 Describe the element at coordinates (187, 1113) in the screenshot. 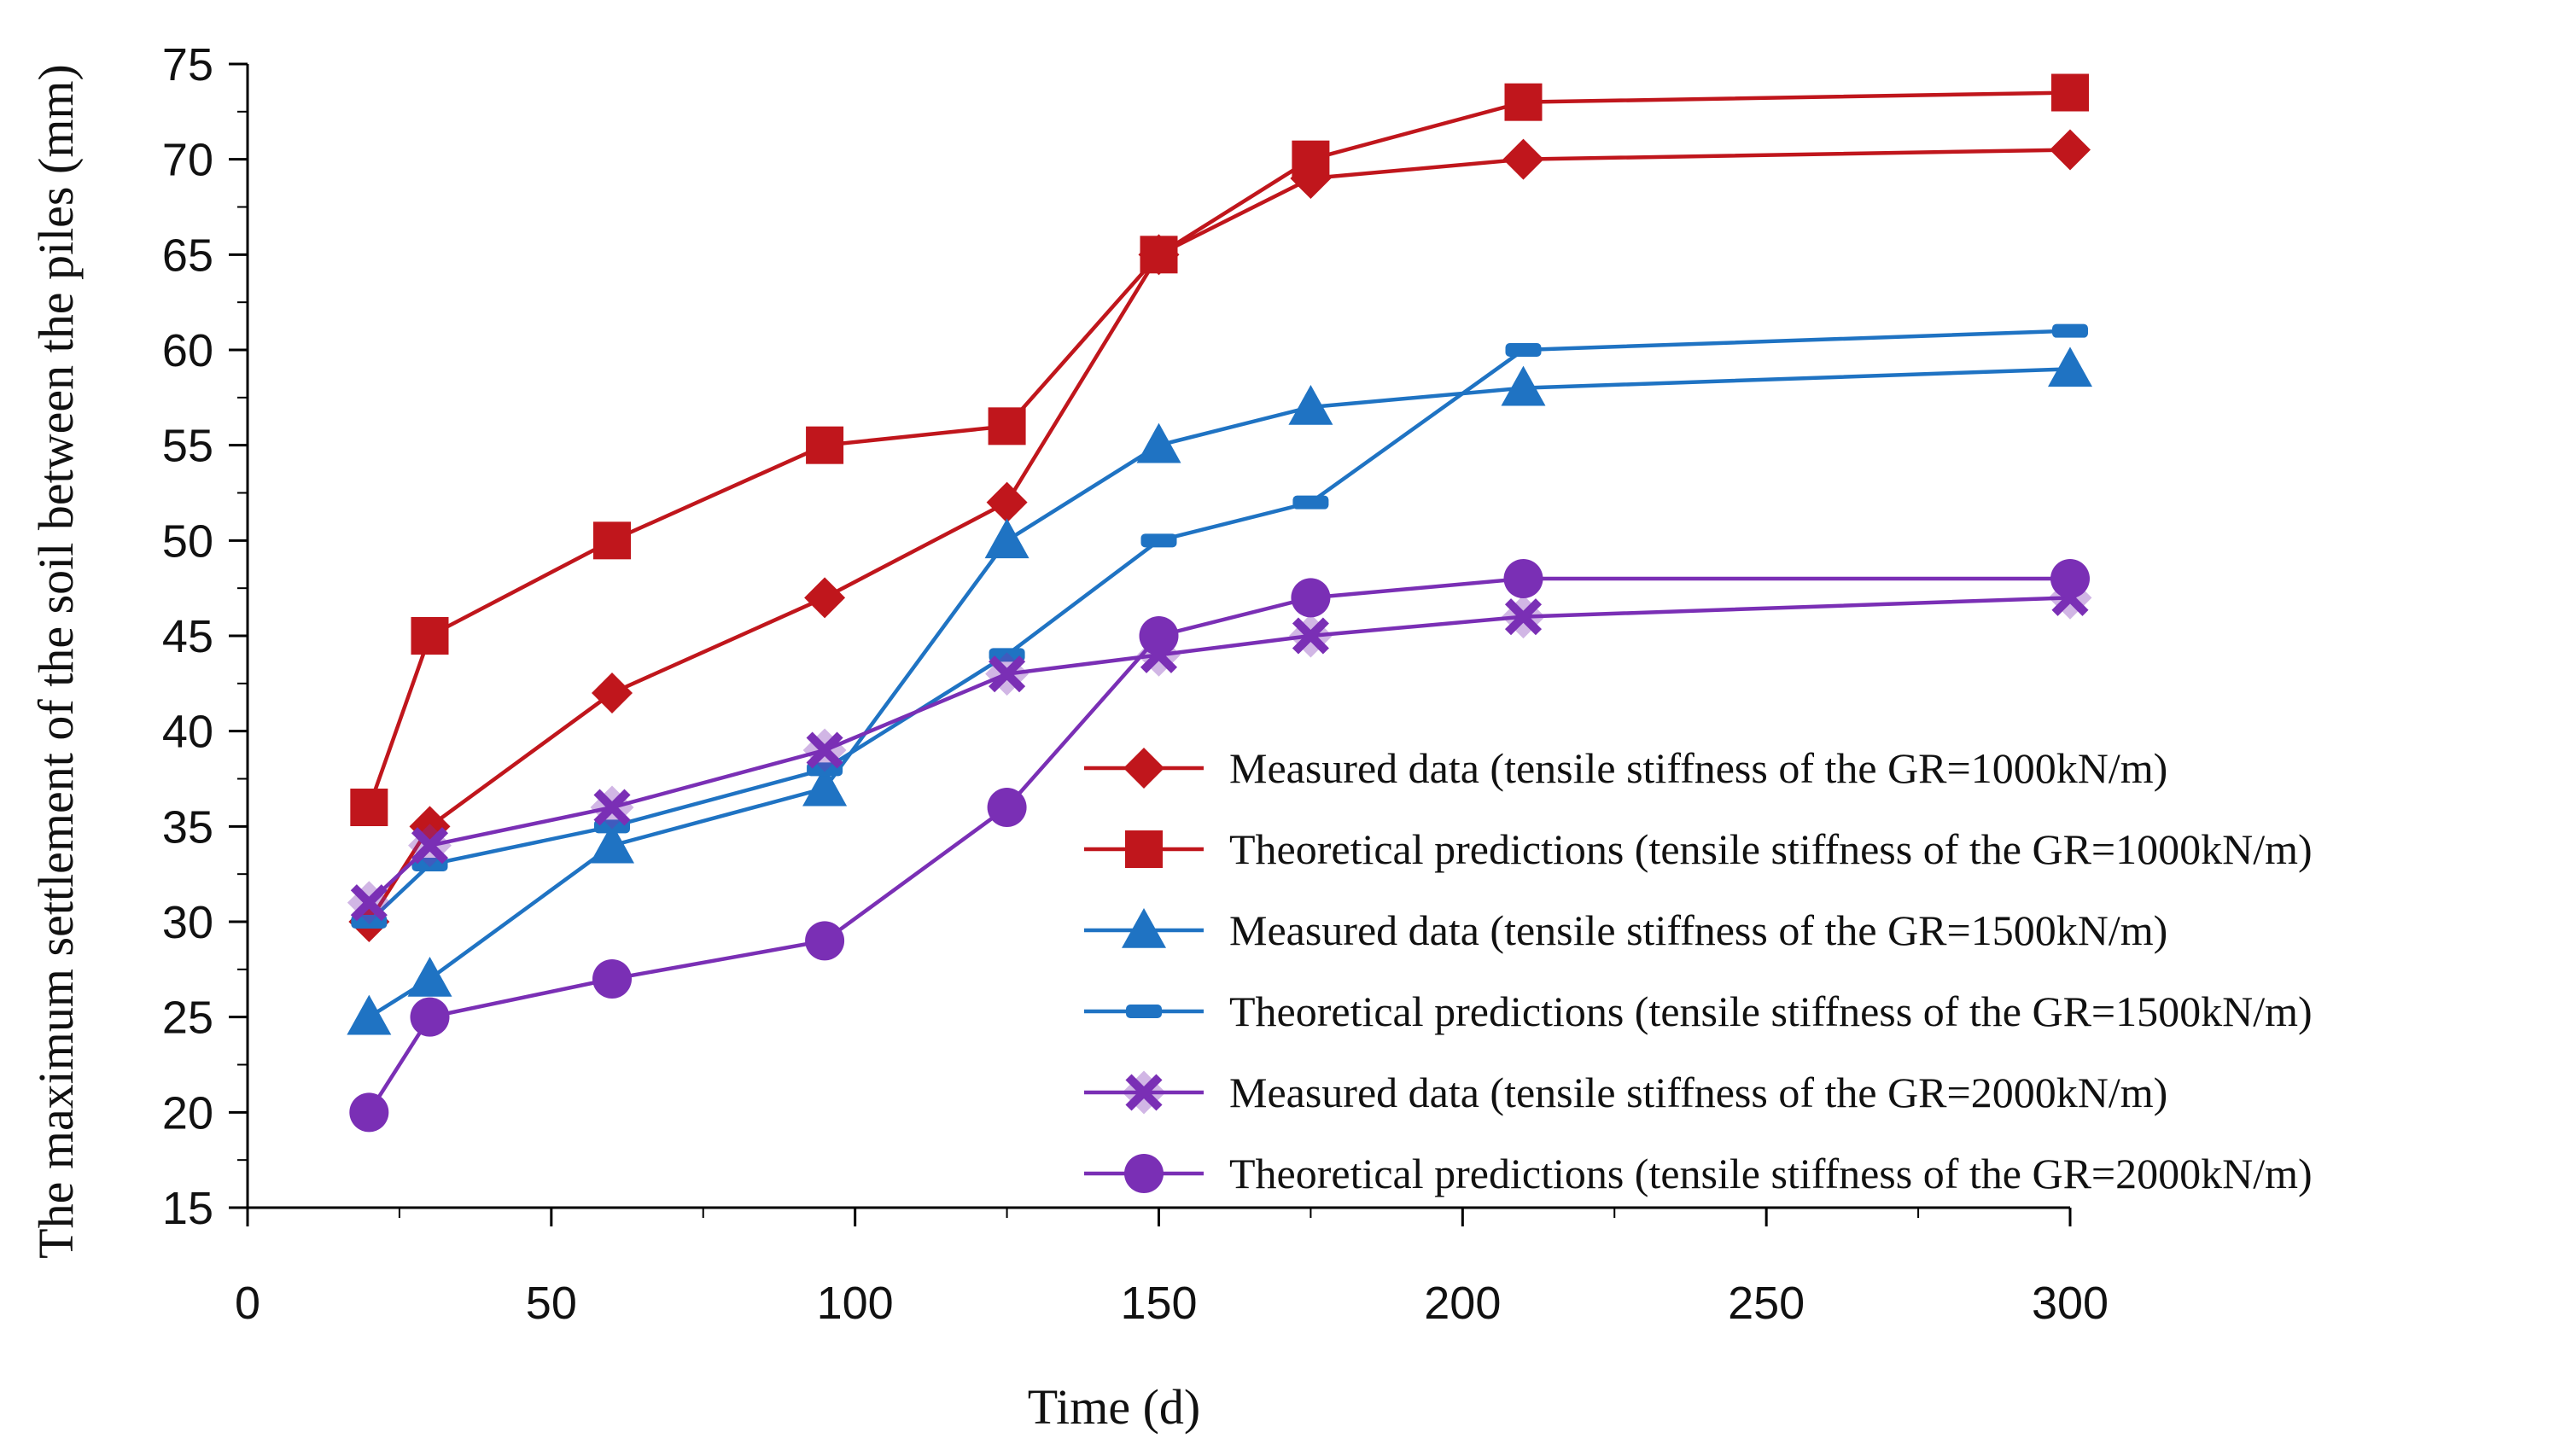

I see `y-tick-label: 20` at that location.